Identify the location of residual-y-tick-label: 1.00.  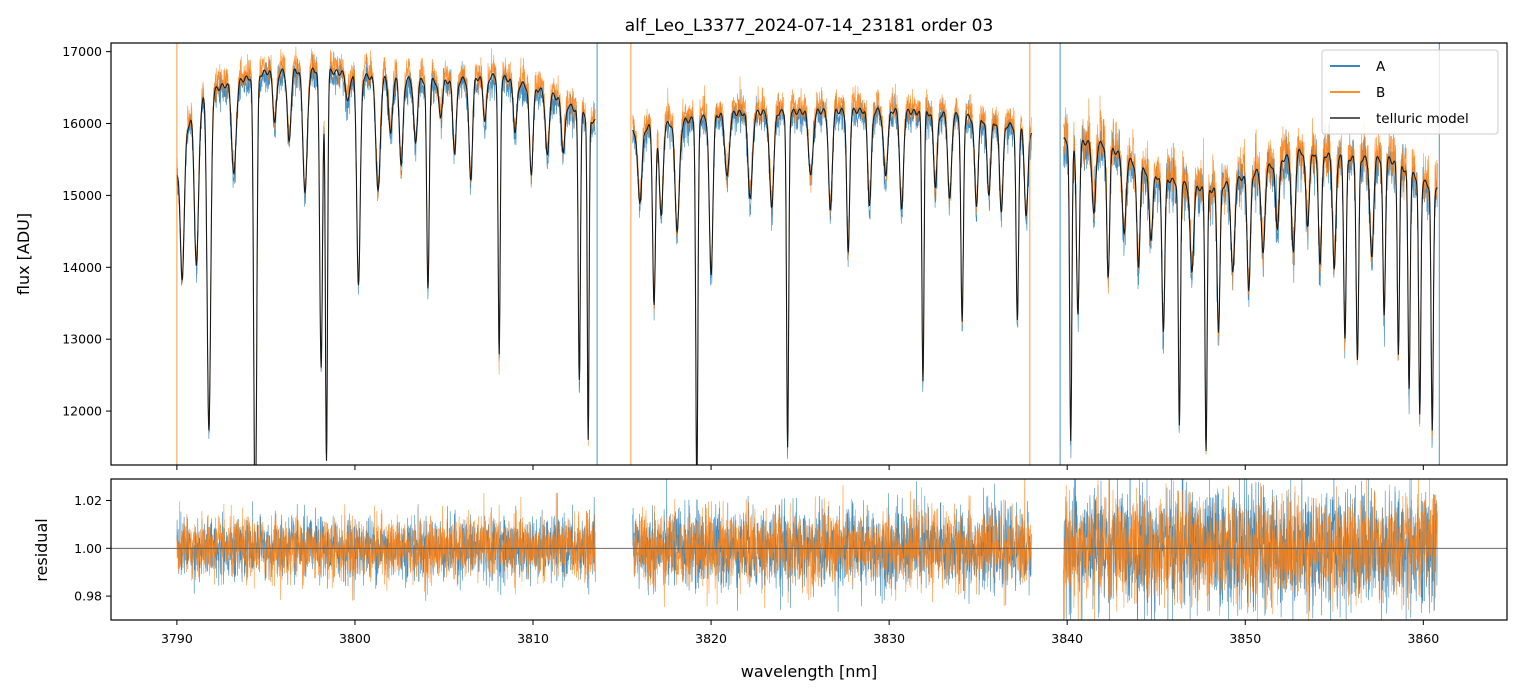
(88, 548).